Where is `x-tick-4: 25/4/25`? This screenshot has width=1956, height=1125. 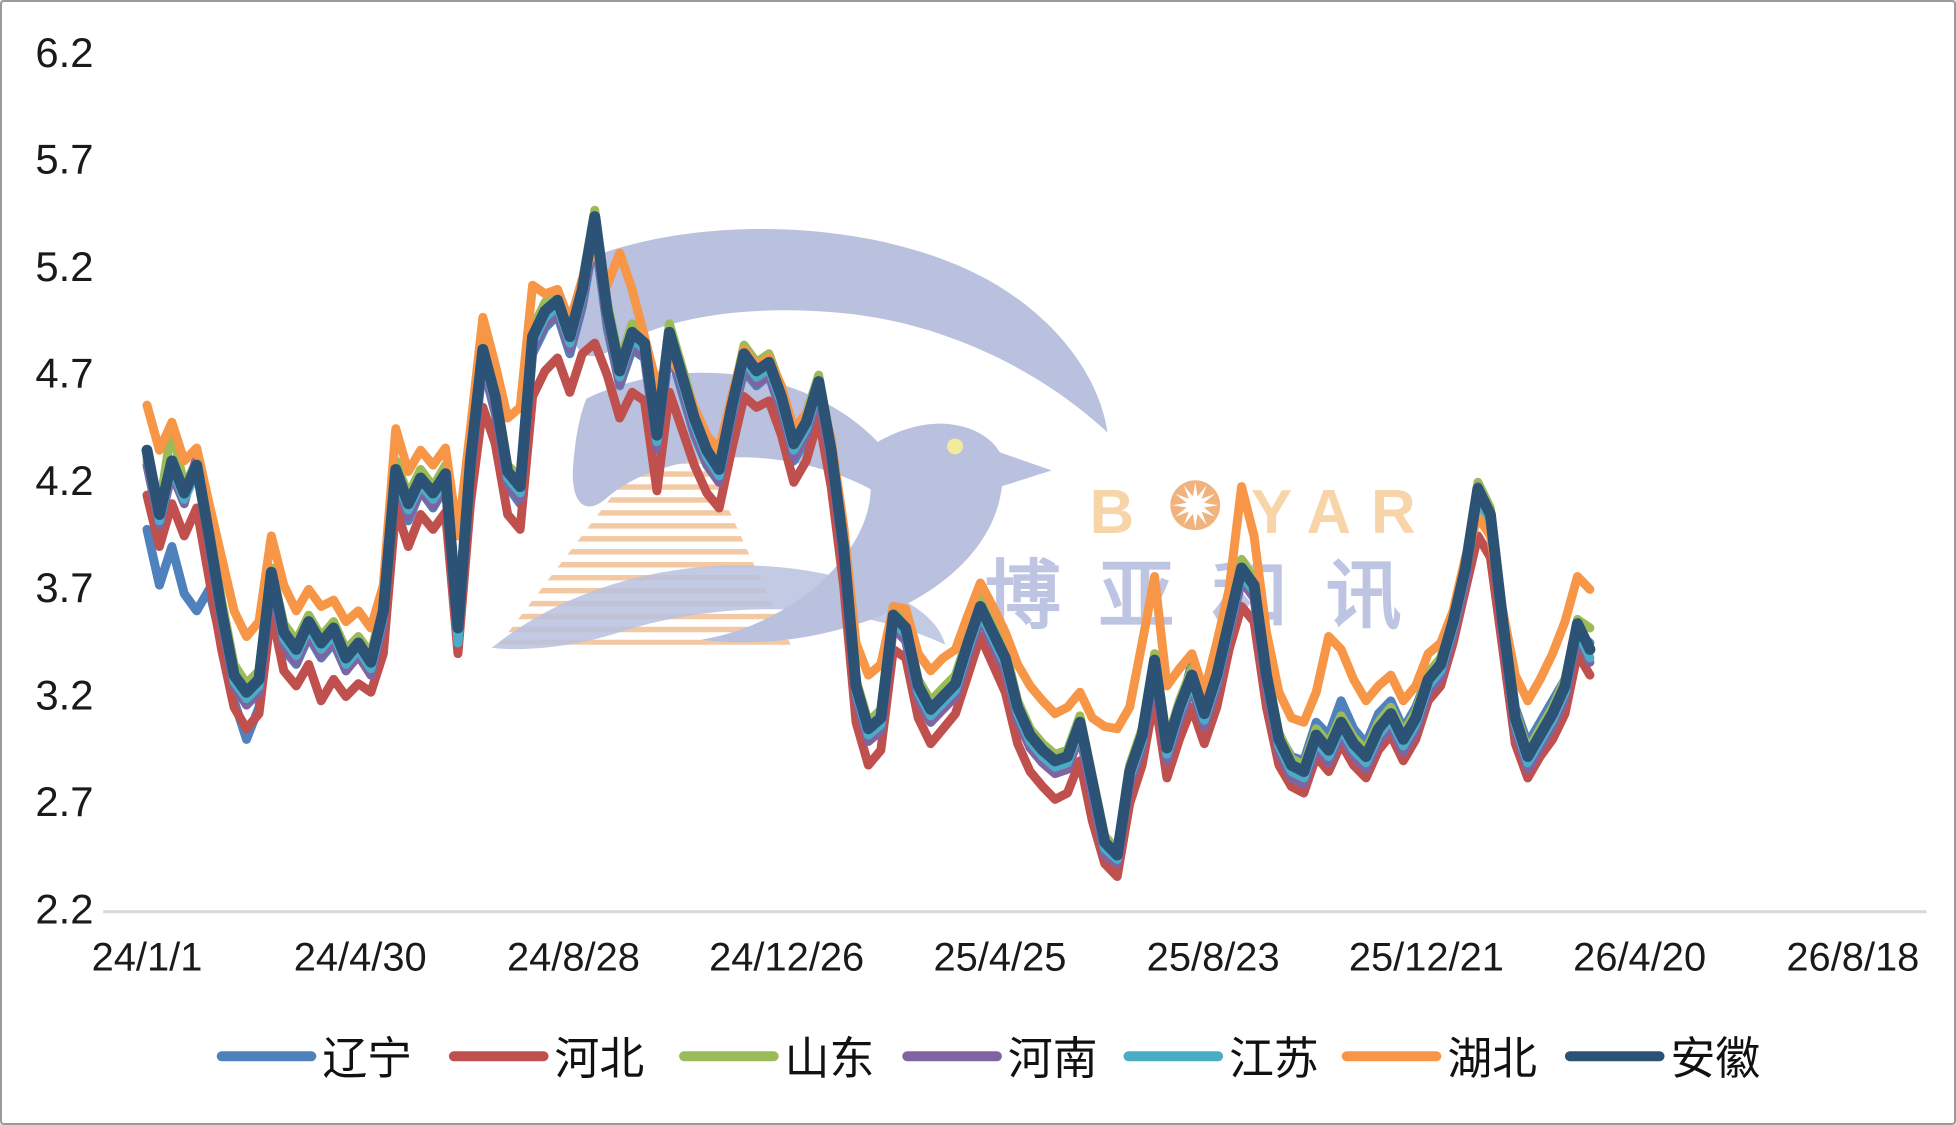 x-tick-4: 25/4/25 is located at coordinates (999, 958).